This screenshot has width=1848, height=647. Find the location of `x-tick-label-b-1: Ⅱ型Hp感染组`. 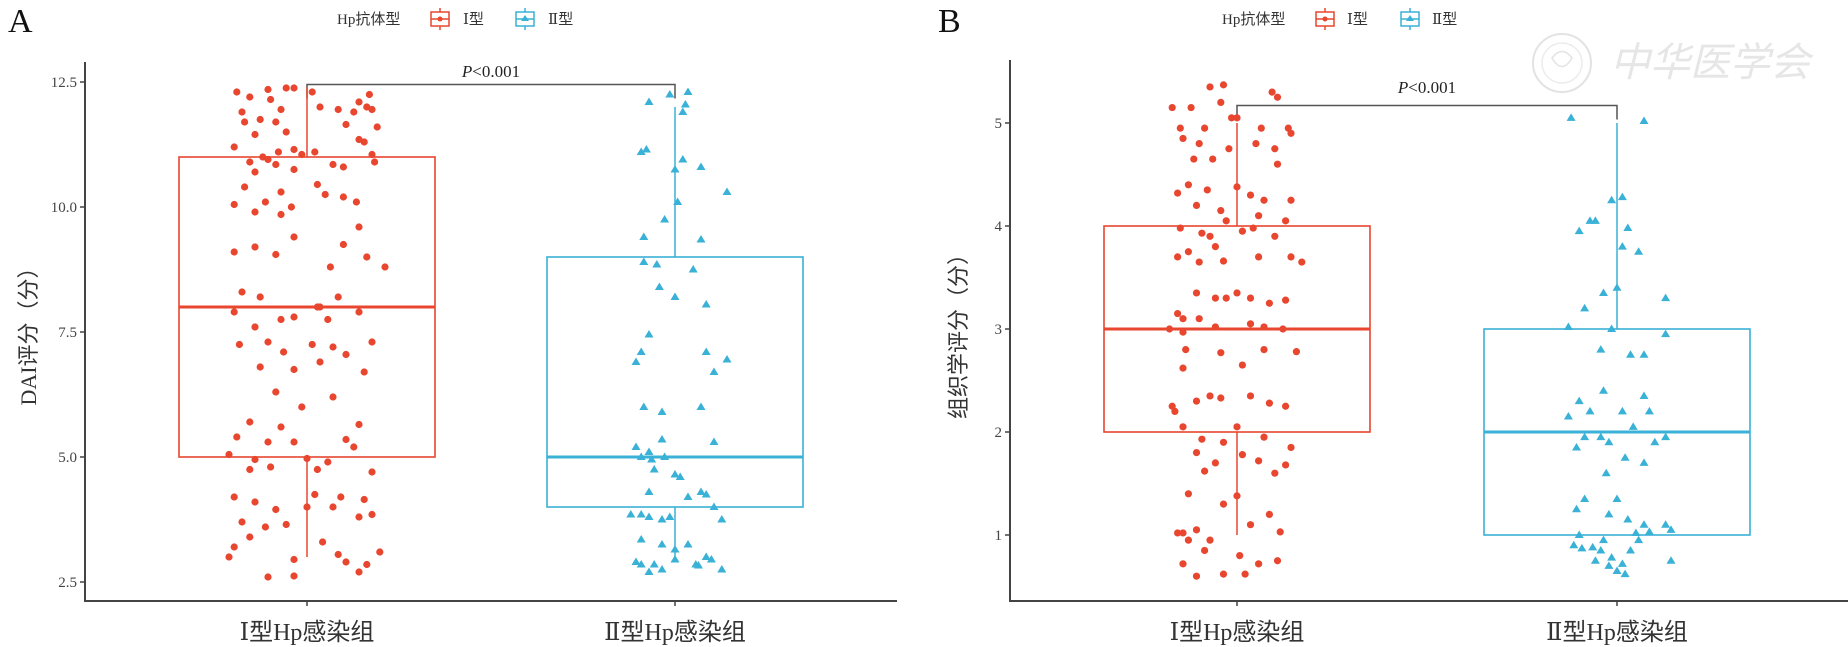

x-tick-label-b-1: Ⅱ型Hp感染组 is located at coordinates (1617, 632).